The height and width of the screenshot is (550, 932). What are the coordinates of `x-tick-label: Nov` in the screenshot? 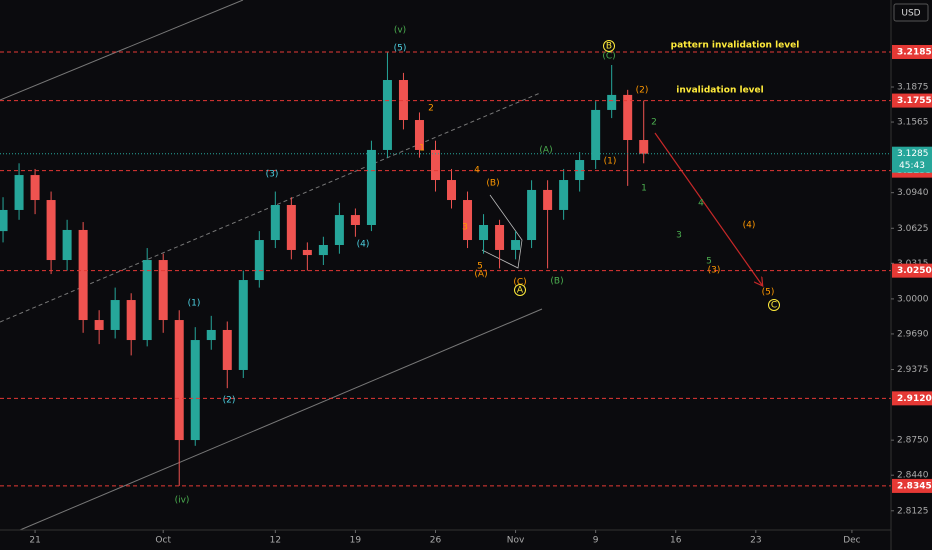 It's located at (516, 541).